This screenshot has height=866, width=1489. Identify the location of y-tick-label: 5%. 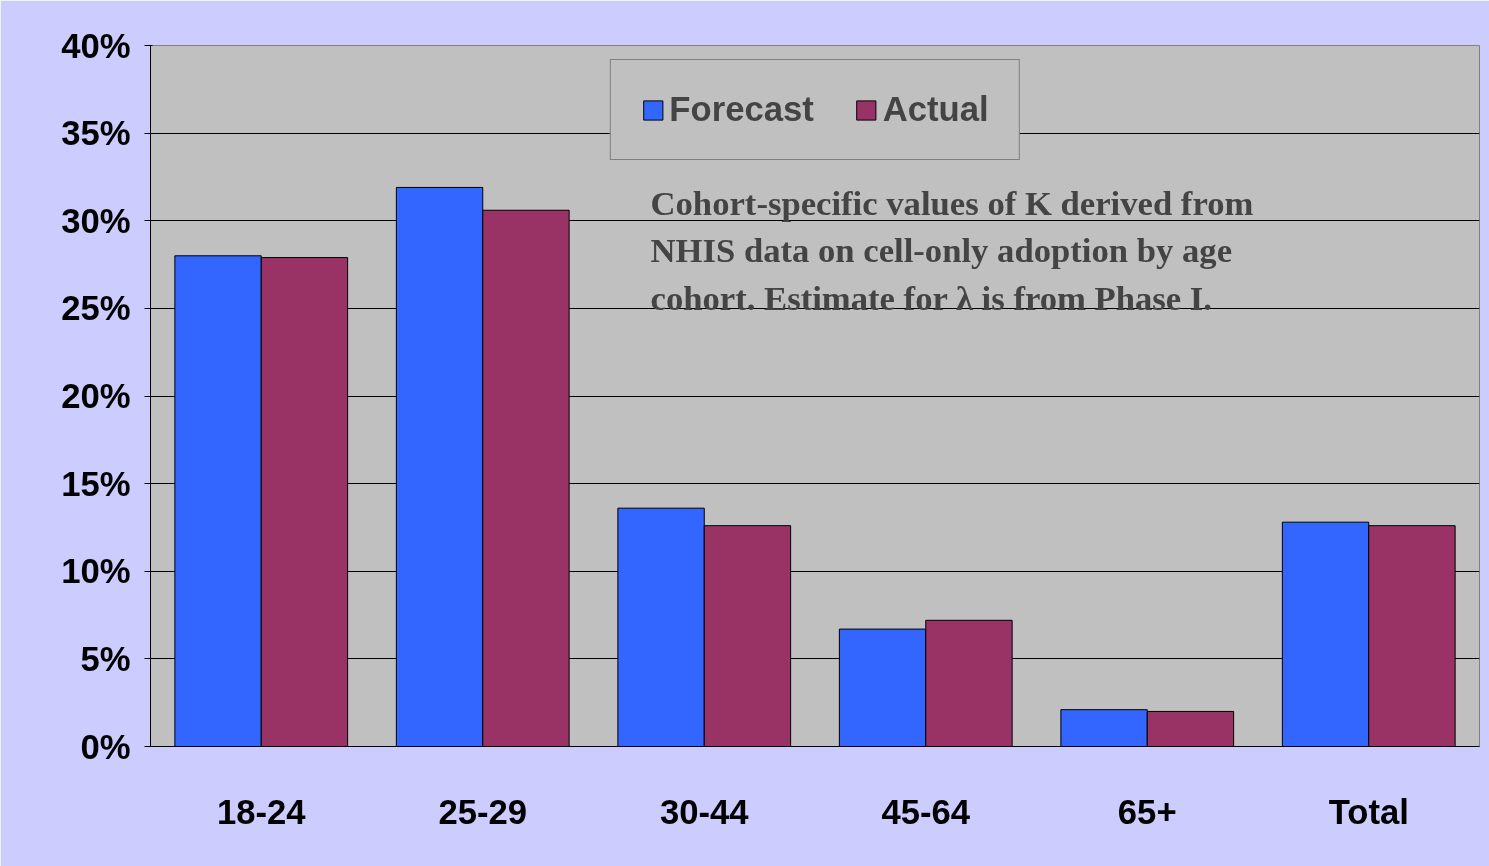
(105, 658).